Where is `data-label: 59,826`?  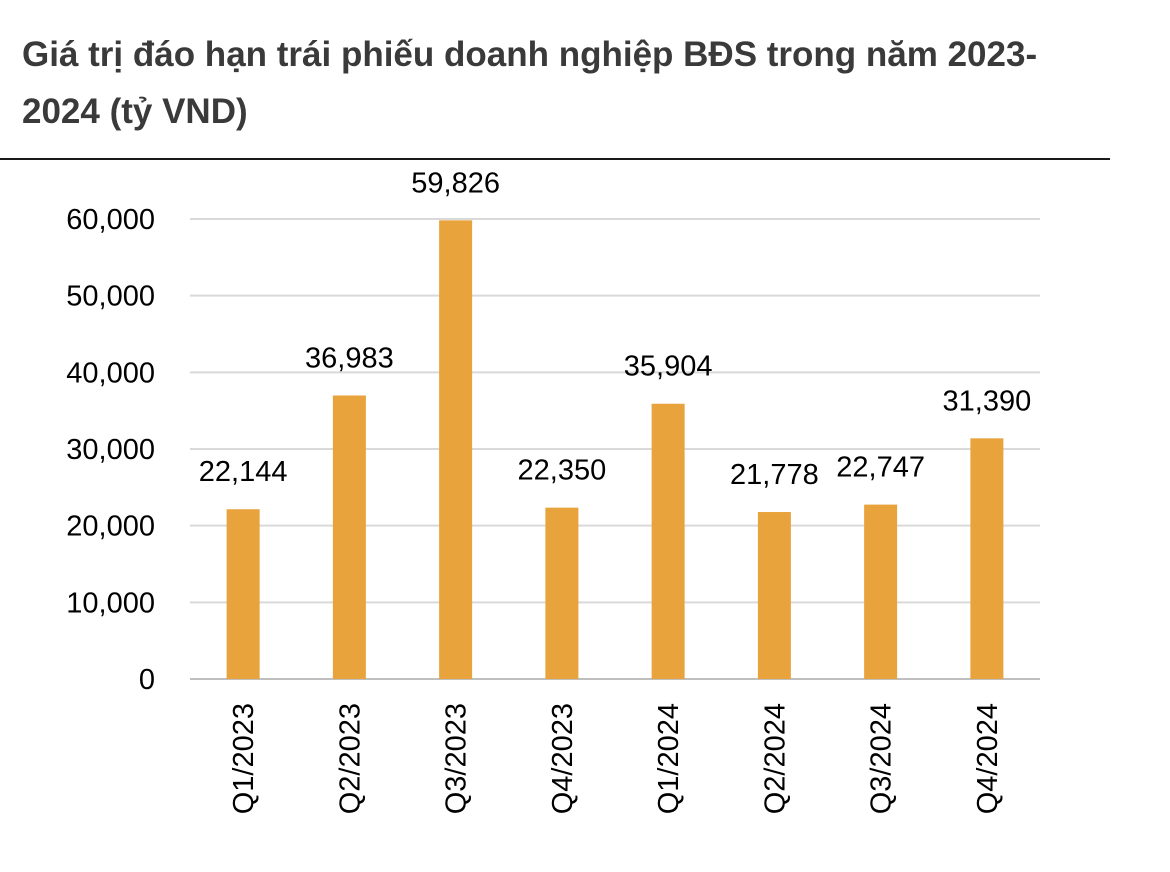 data-label: 59,826 is located at coordinates (455, 183).